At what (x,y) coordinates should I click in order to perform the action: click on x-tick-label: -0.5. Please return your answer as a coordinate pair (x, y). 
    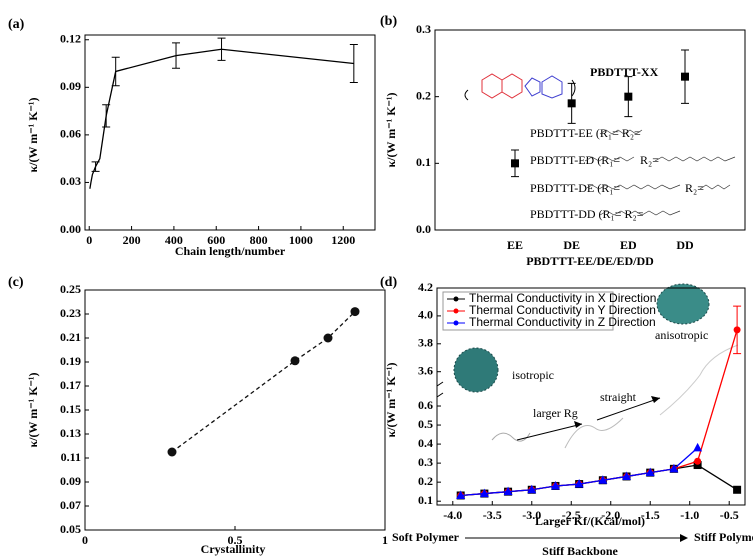
    Looking at the image, I should click on (729, 515).